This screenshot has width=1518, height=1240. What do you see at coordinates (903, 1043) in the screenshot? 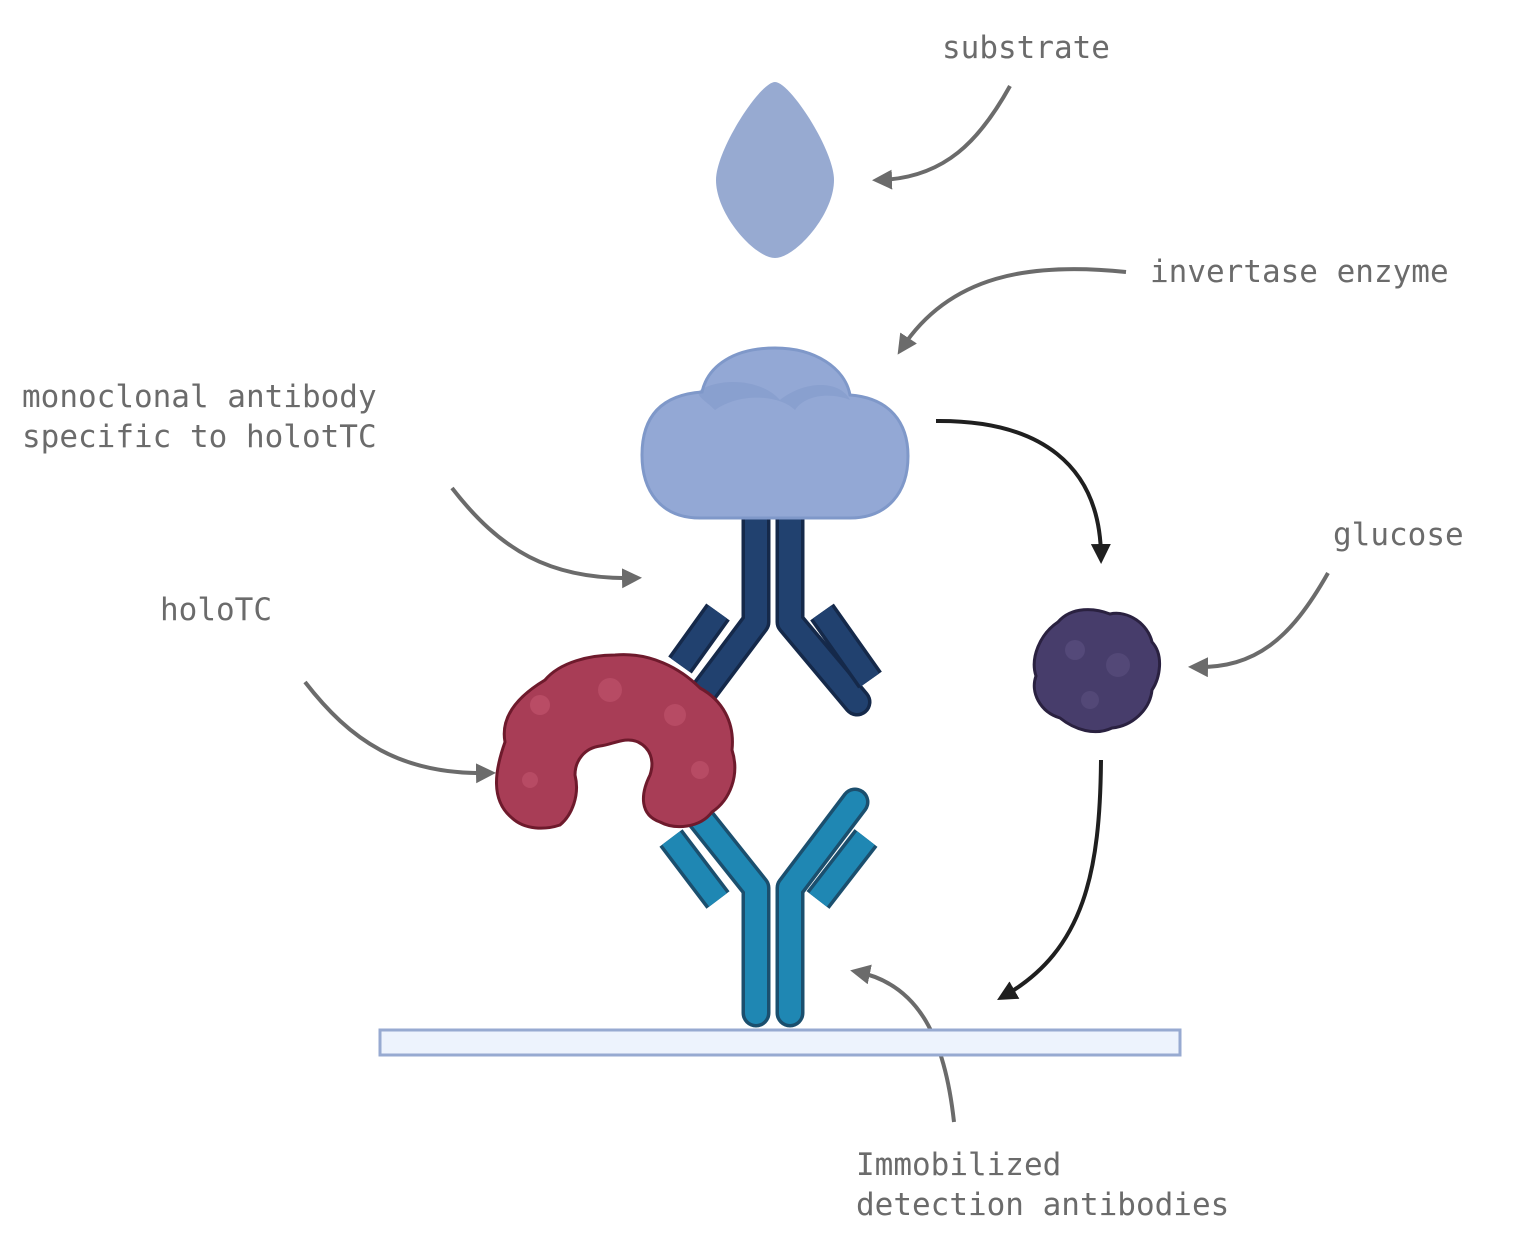
I see `arrow-immobilized` at bounding box center [903, 1043].